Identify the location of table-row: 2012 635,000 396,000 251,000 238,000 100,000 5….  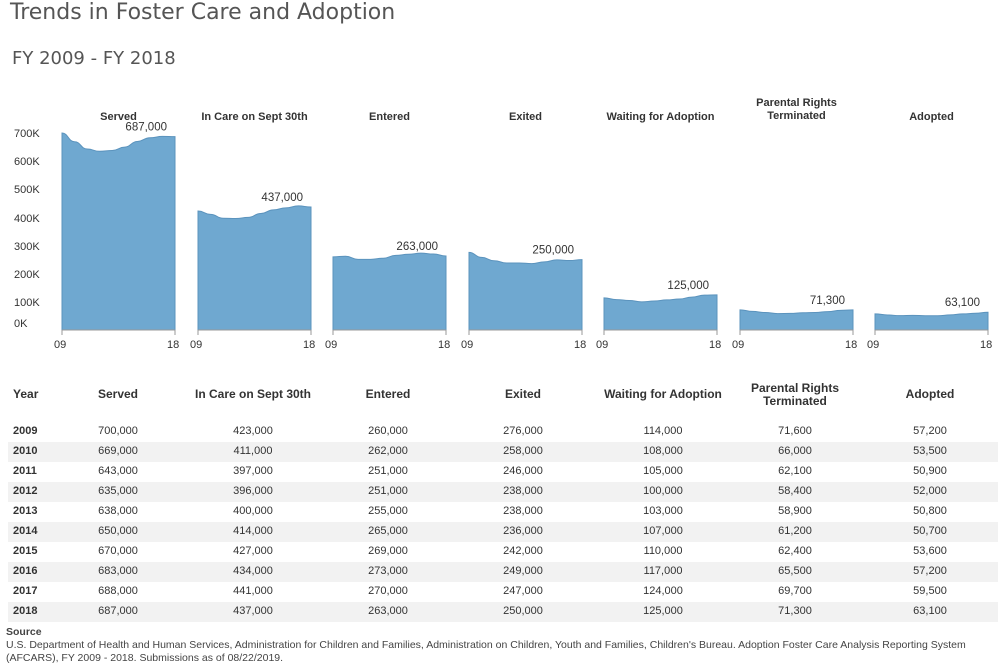
(503, 492).